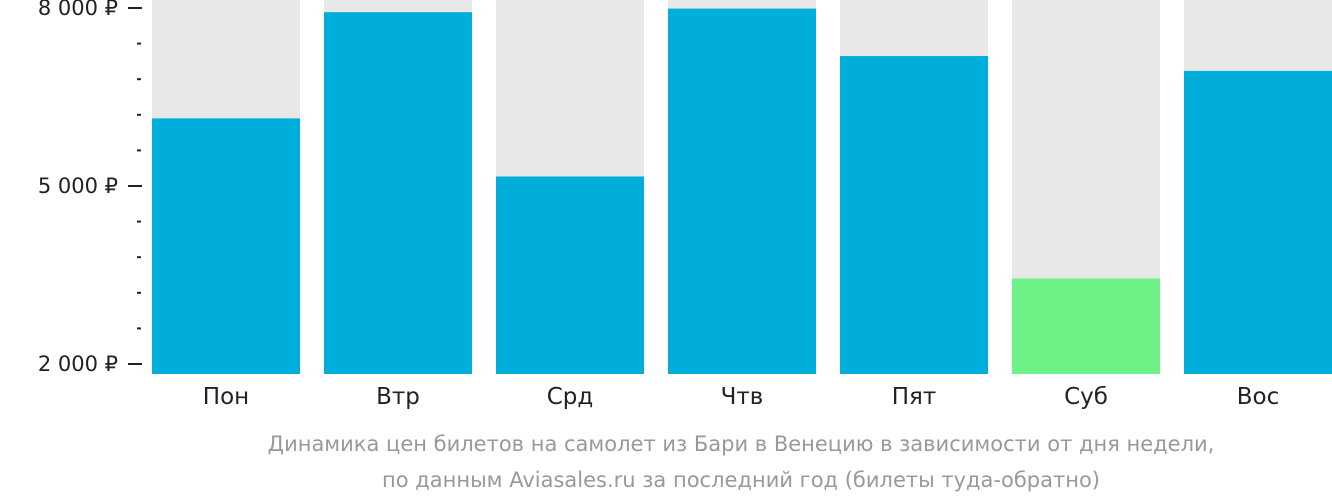  Describe the element at coordinates (398, 397) in the screenshot. I see `x-tick-label: Втр` at that location.